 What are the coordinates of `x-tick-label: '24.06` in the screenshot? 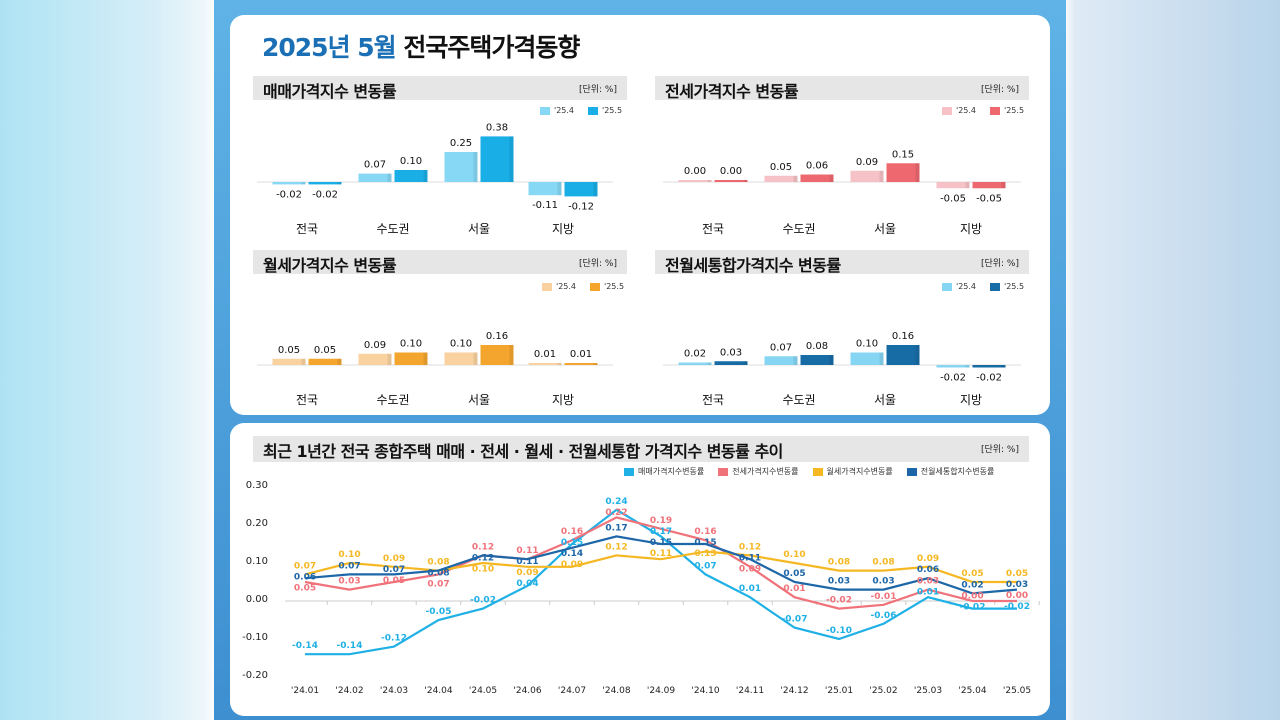 It's located at (527, 691).